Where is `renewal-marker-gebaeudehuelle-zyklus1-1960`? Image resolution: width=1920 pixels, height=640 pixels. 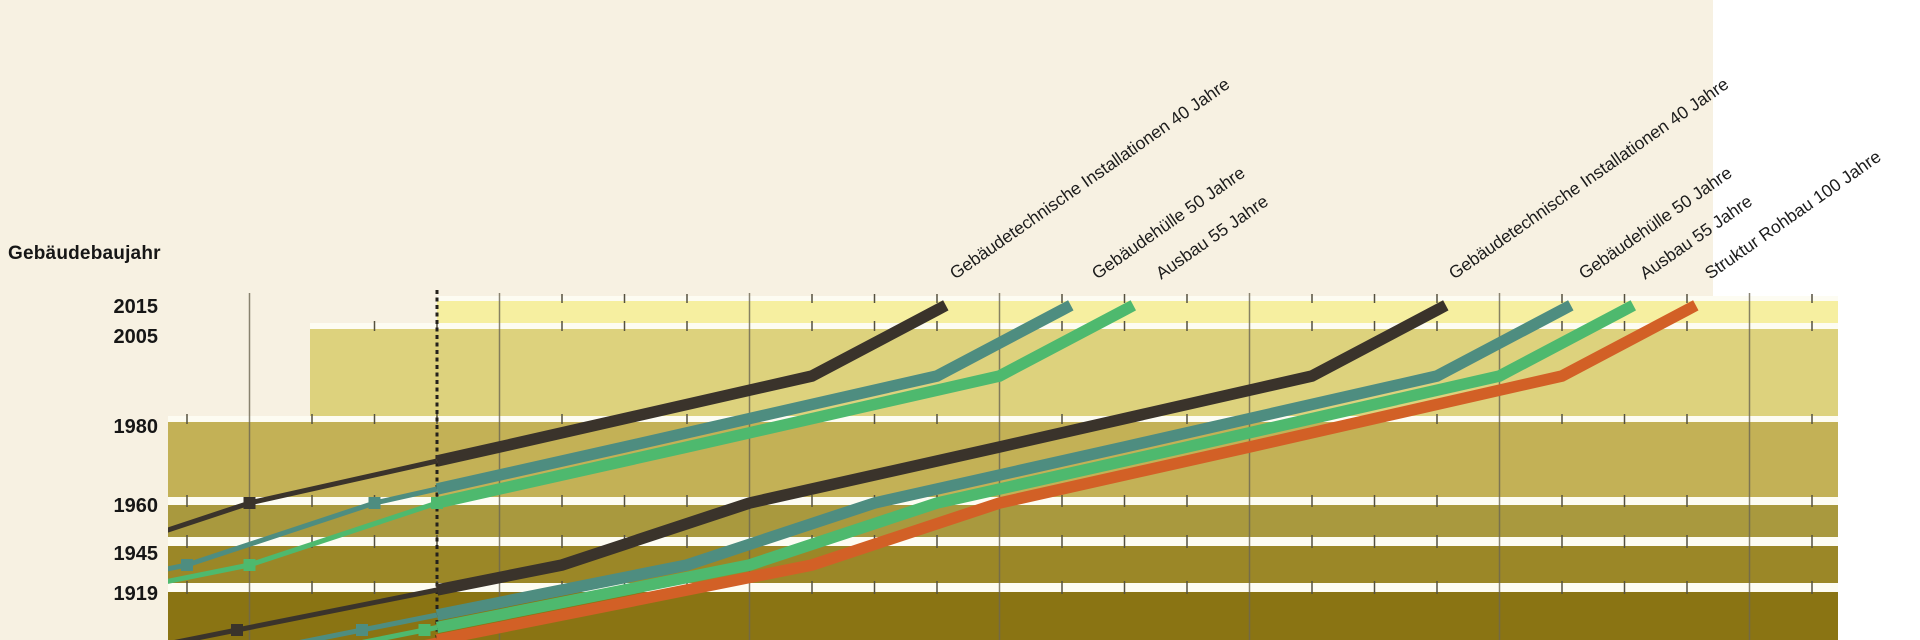
renewal-marker-gebaeudehuelle-zyklus1-1960 is located at coordinates (374, 503).